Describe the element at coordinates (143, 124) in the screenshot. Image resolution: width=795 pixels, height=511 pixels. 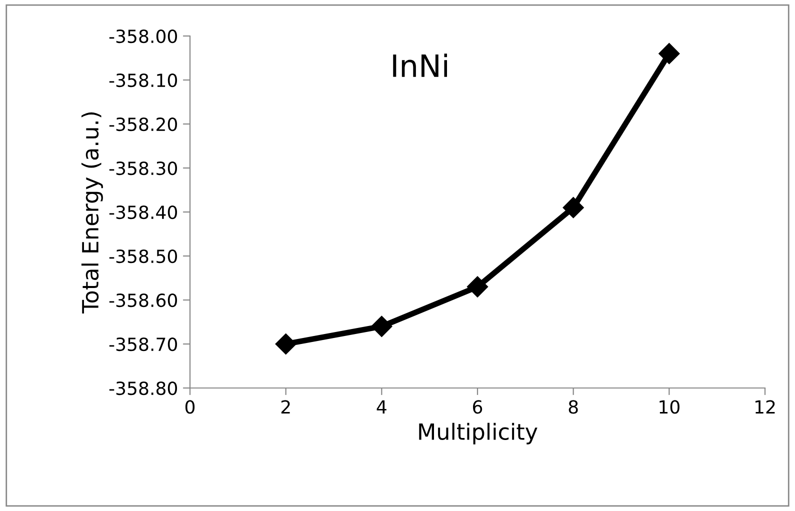
I see `y-tick-label: -358.20` at that location.